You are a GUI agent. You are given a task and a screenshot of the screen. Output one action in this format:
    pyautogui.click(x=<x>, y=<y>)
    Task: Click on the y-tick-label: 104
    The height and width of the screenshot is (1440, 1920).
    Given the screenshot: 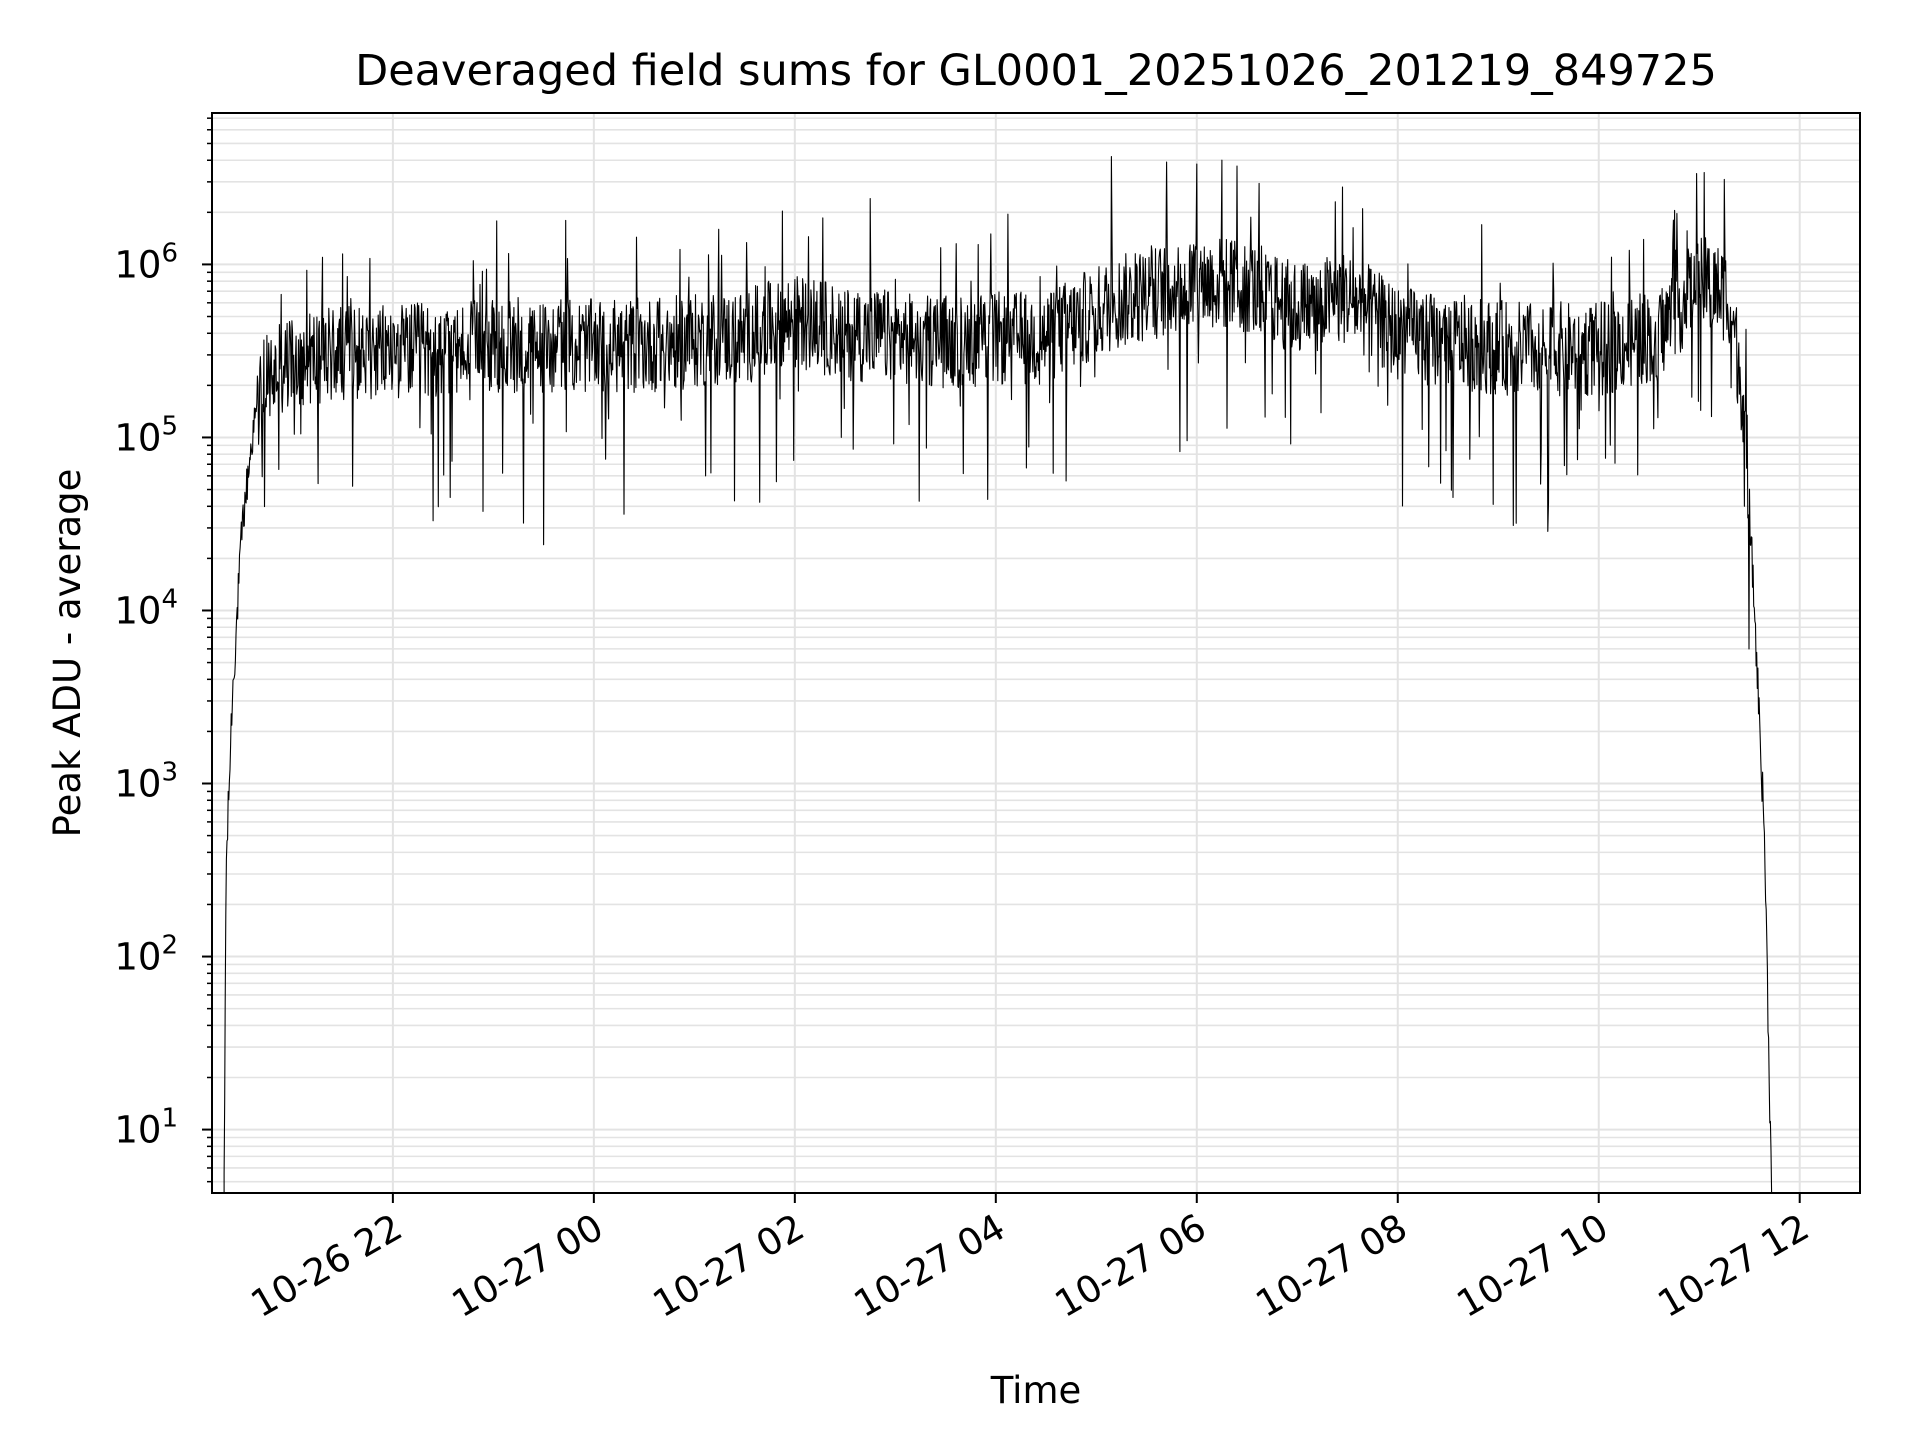 What is the action you would take?
    pyautogui.click(x=146, y=608)
    